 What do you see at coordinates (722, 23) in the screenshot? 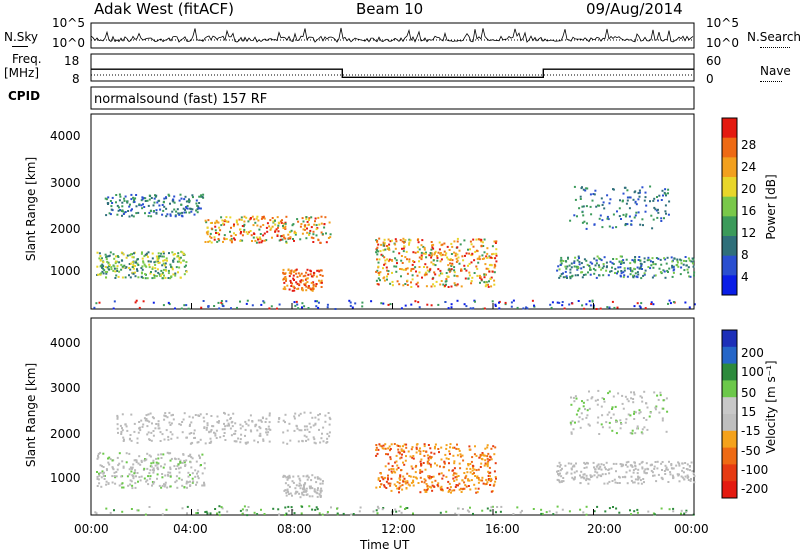
I see `nsearch-tick-high: 10^5` at bounding box center [722, 23].